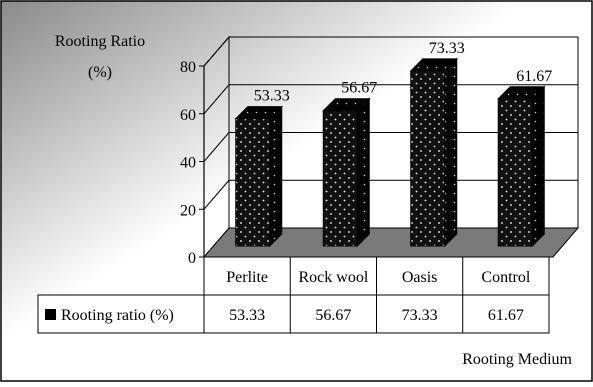 This screenshot has width=593, height=387. What do you see at coordinates (505, 277) in the screenshot?
I see `x-category-label: Control` at bounding box center [505, 277].